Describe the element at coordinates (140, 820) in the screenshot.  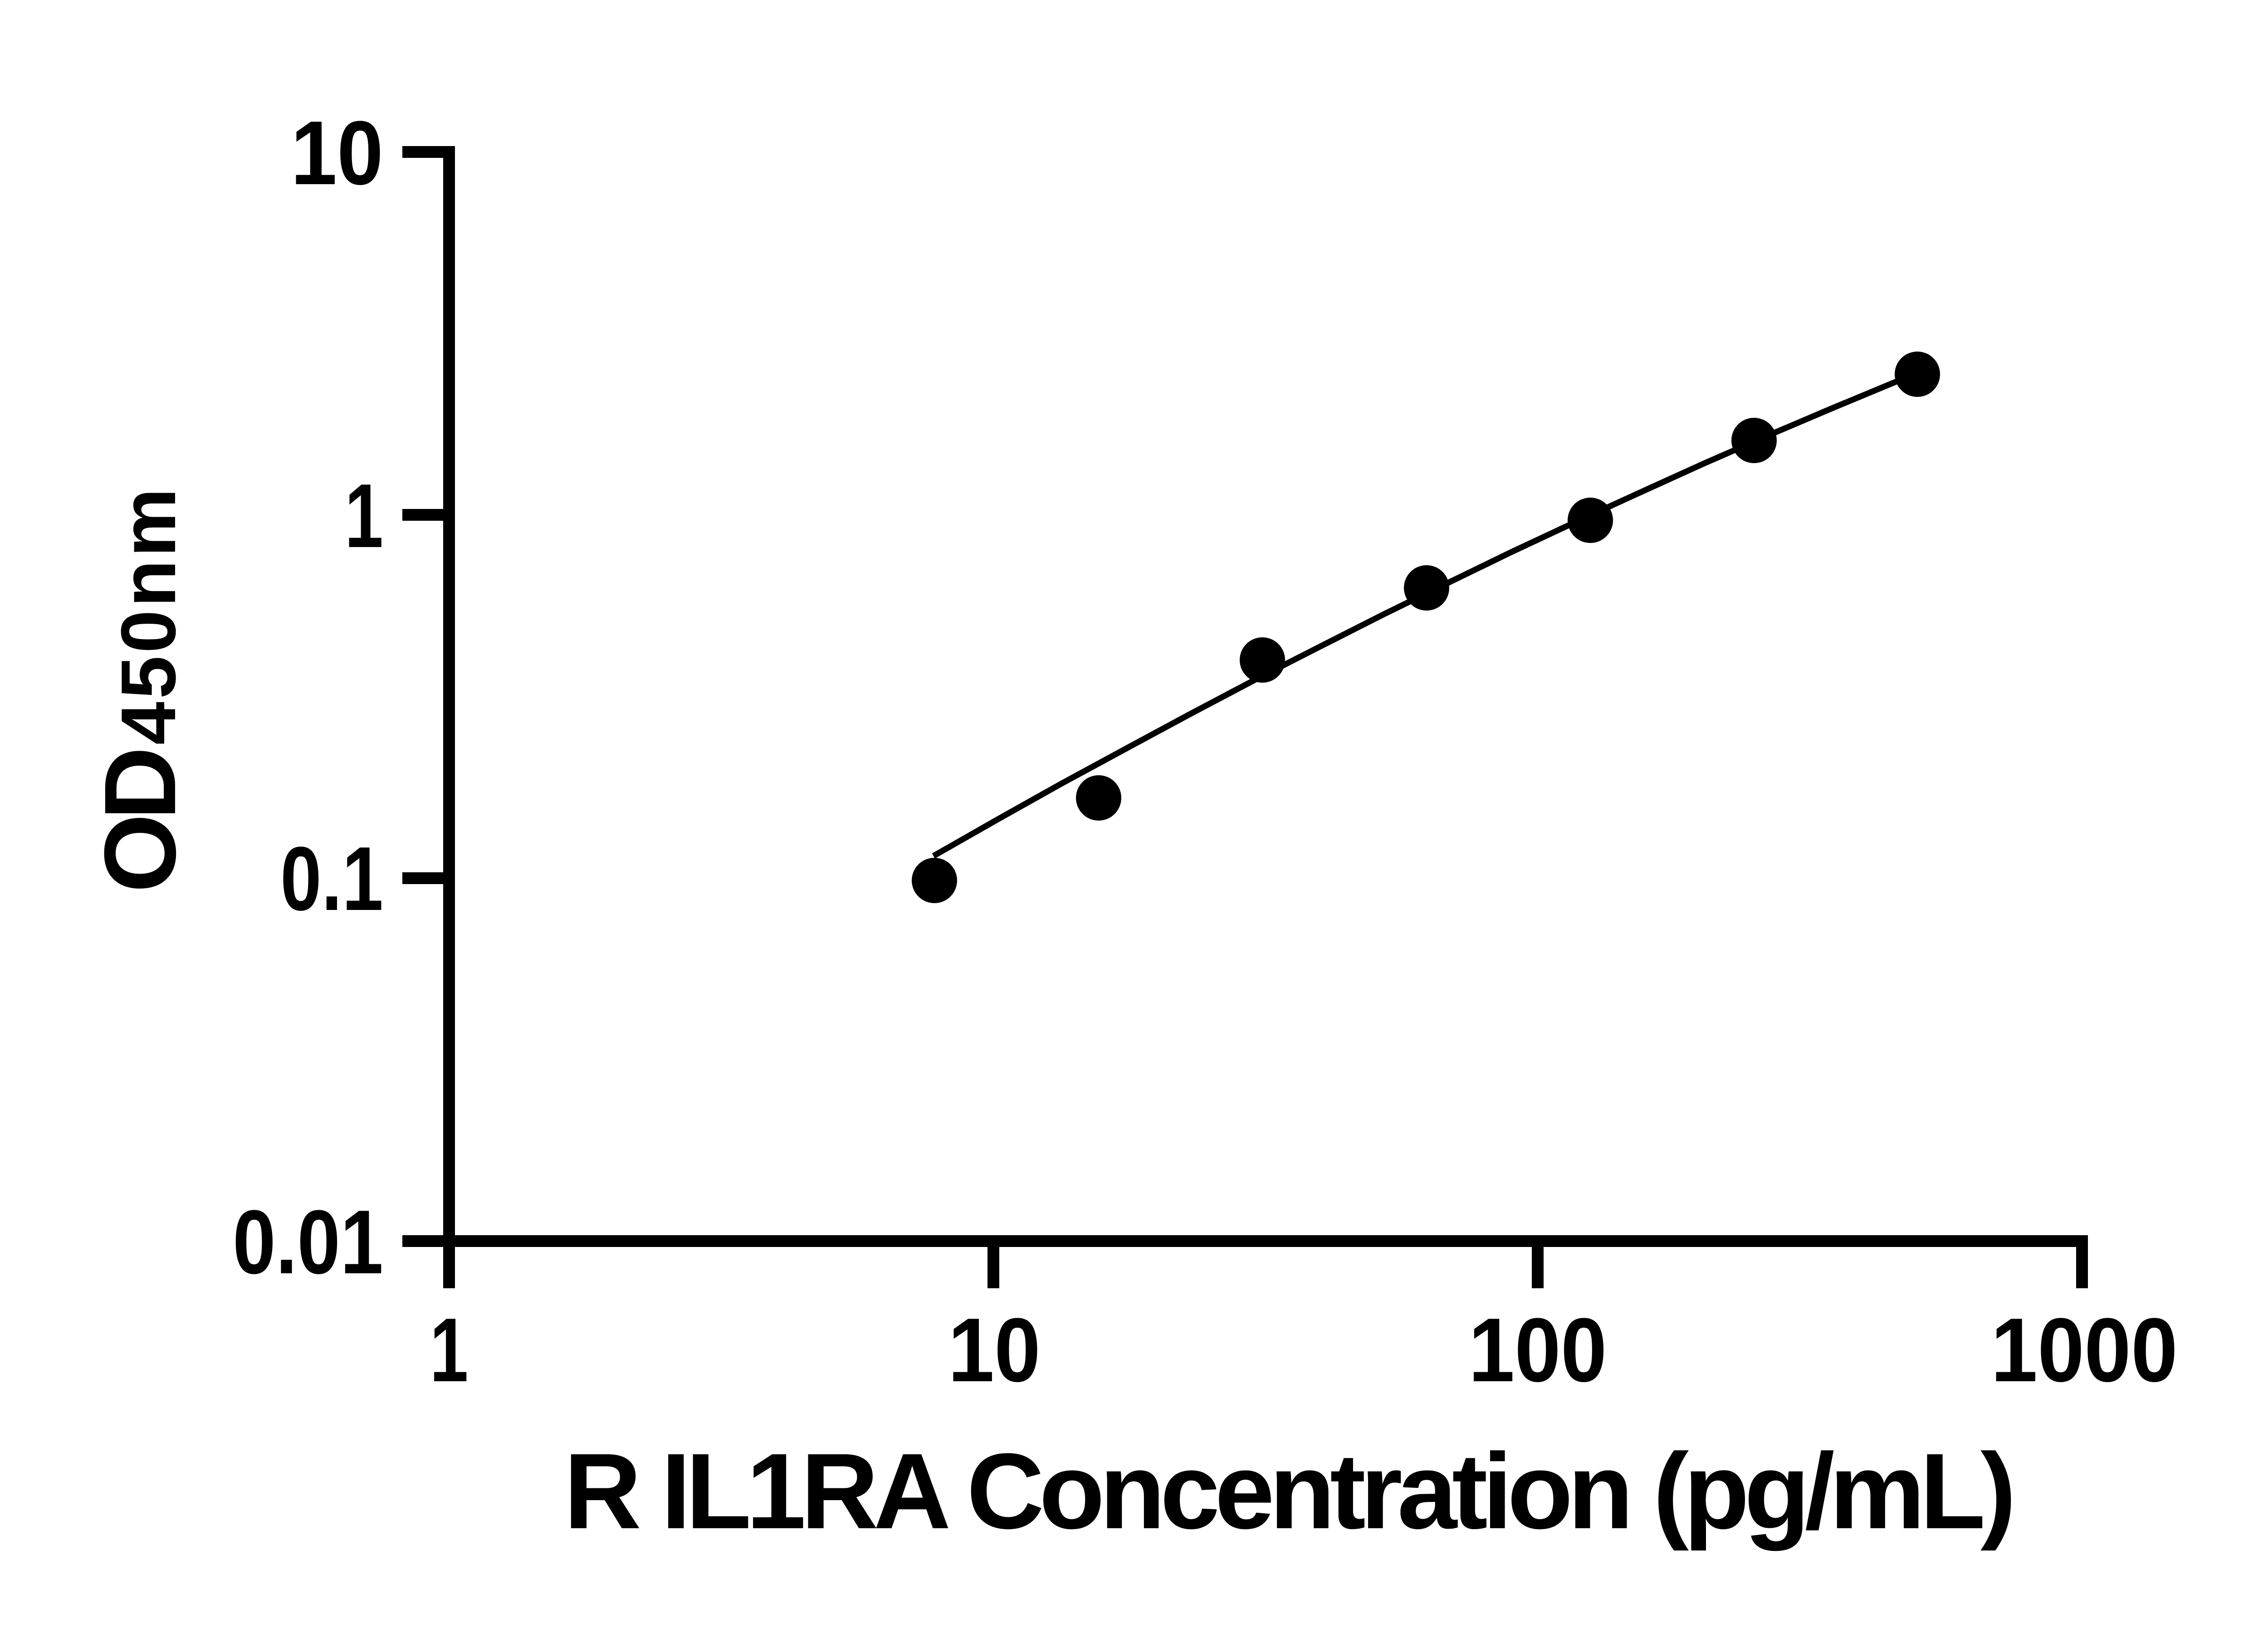
I see `svg-text: OD` at that location.